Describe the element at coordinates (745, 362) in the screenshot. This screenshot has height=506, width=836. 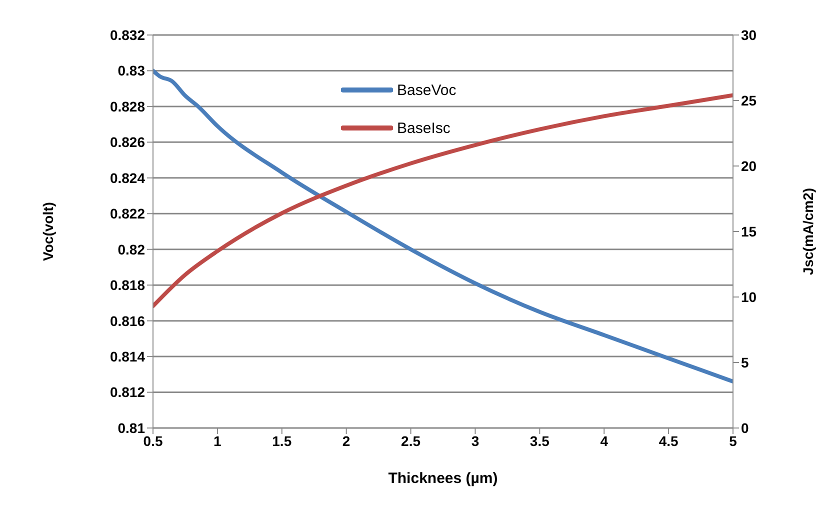
I see `y2-tick-label: 5` at that location.